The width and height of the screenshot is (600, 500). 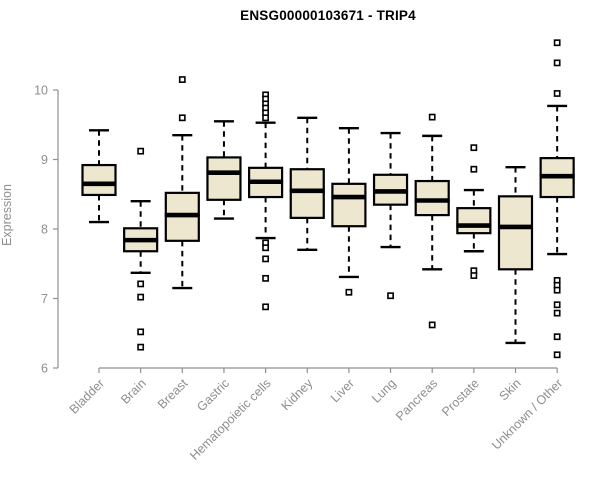 What do you see at coordinates (349, 205) in the screenshot?
I see `box-liver` at bounding box center [349, 205].